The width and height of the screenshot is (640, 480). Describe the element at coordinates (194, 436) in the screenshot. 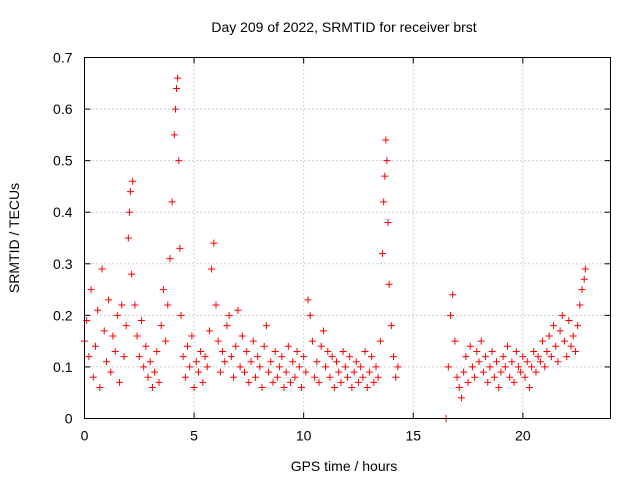

I see `x-tick-label: 5` at that location.